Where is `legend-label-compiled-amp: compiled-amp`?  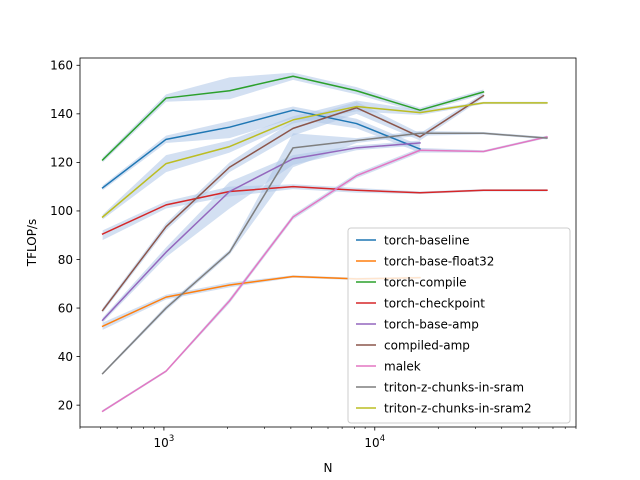
legend-label-compiled-amp: compiled-amp is located at coordinates (427, 345).